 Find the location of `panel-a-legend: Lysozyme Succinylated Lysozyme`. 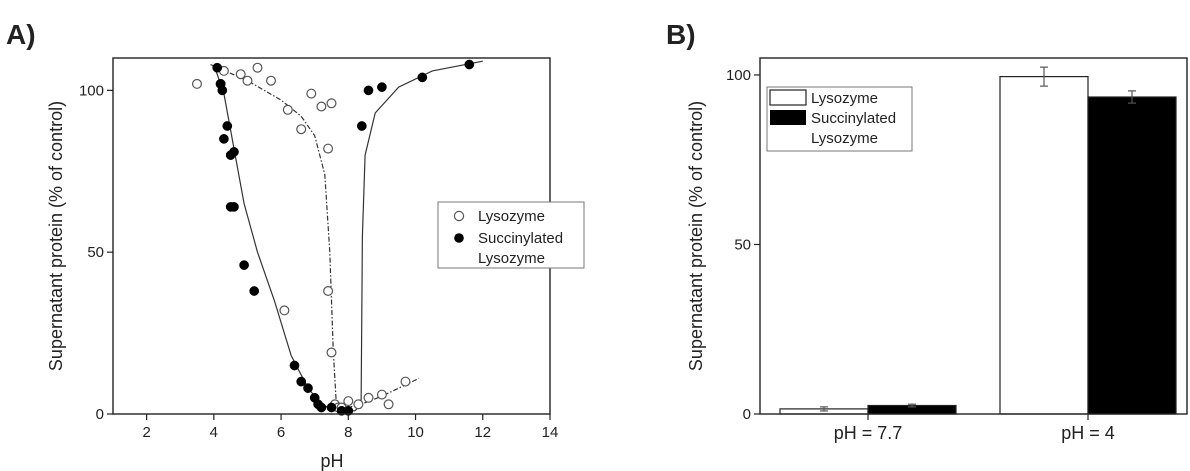

panel-a-legend: Lysozyme Succinylated Lysozyme is located at coordinates (511, 235).